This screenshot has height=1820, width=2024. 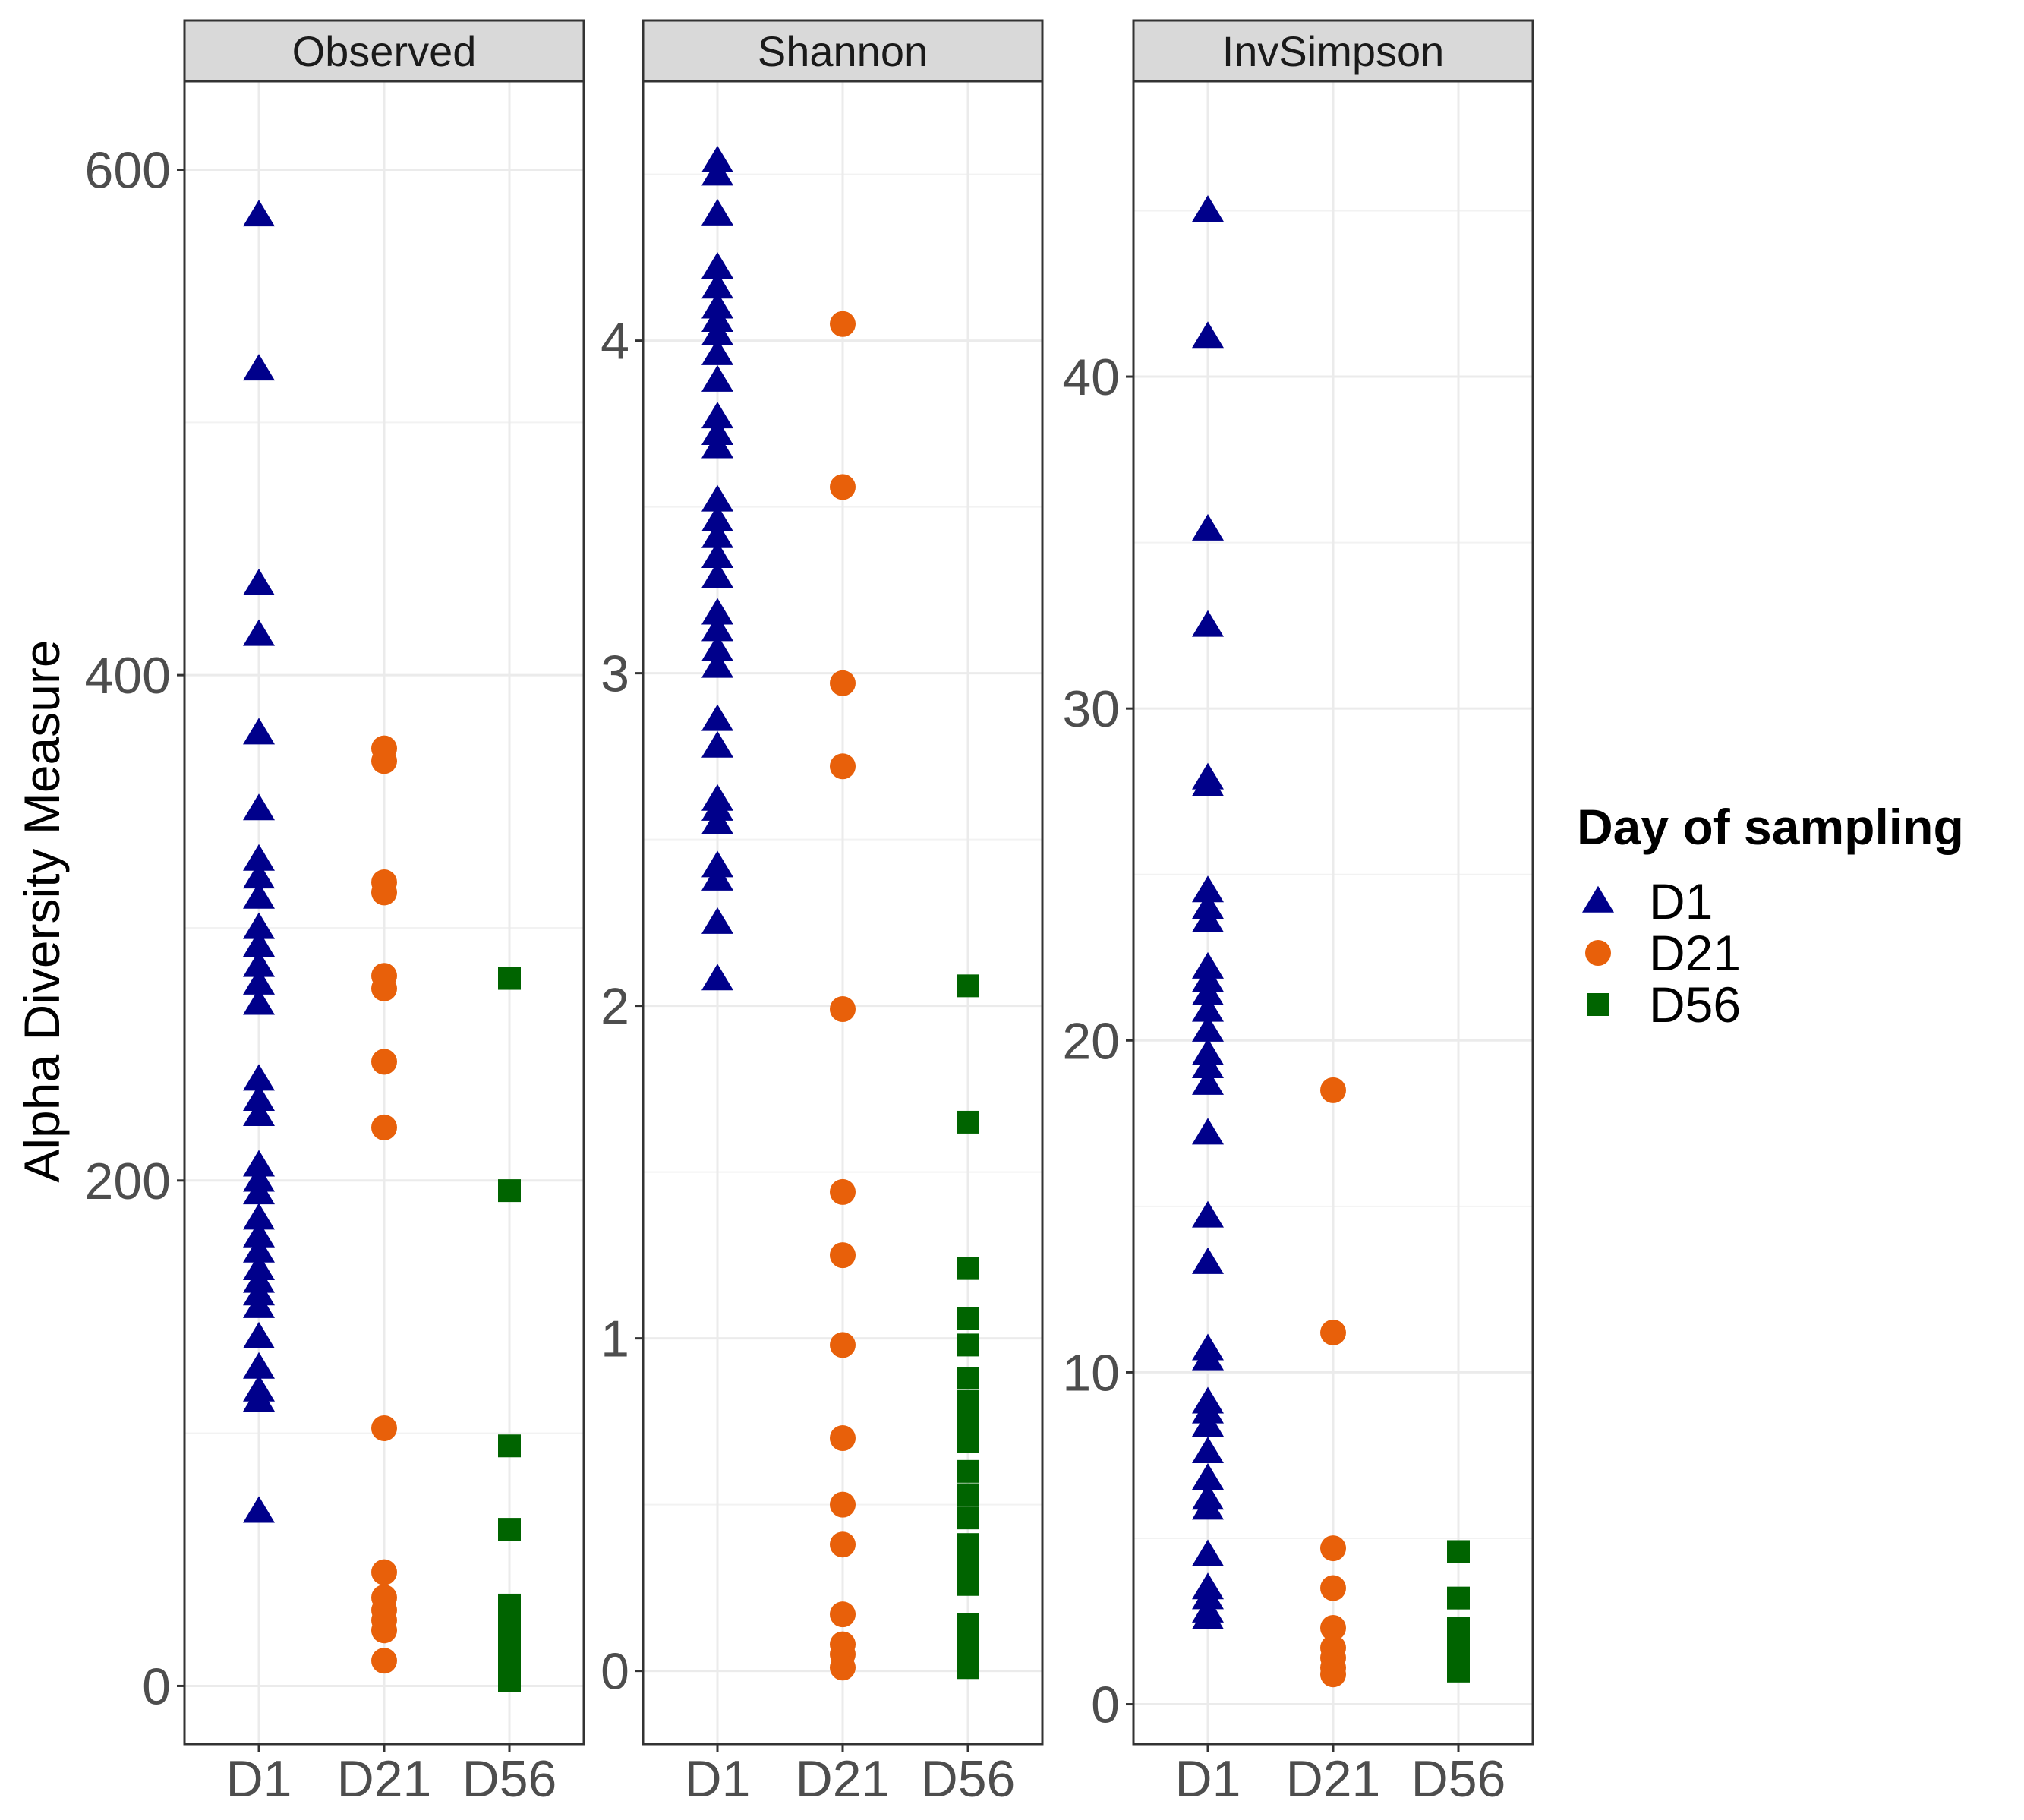 What do you see at coordinates (1770, 916) in the screenshot?
I see `legend: Day of sampling D1 D21 D56` at bounding box center [1770, 916].